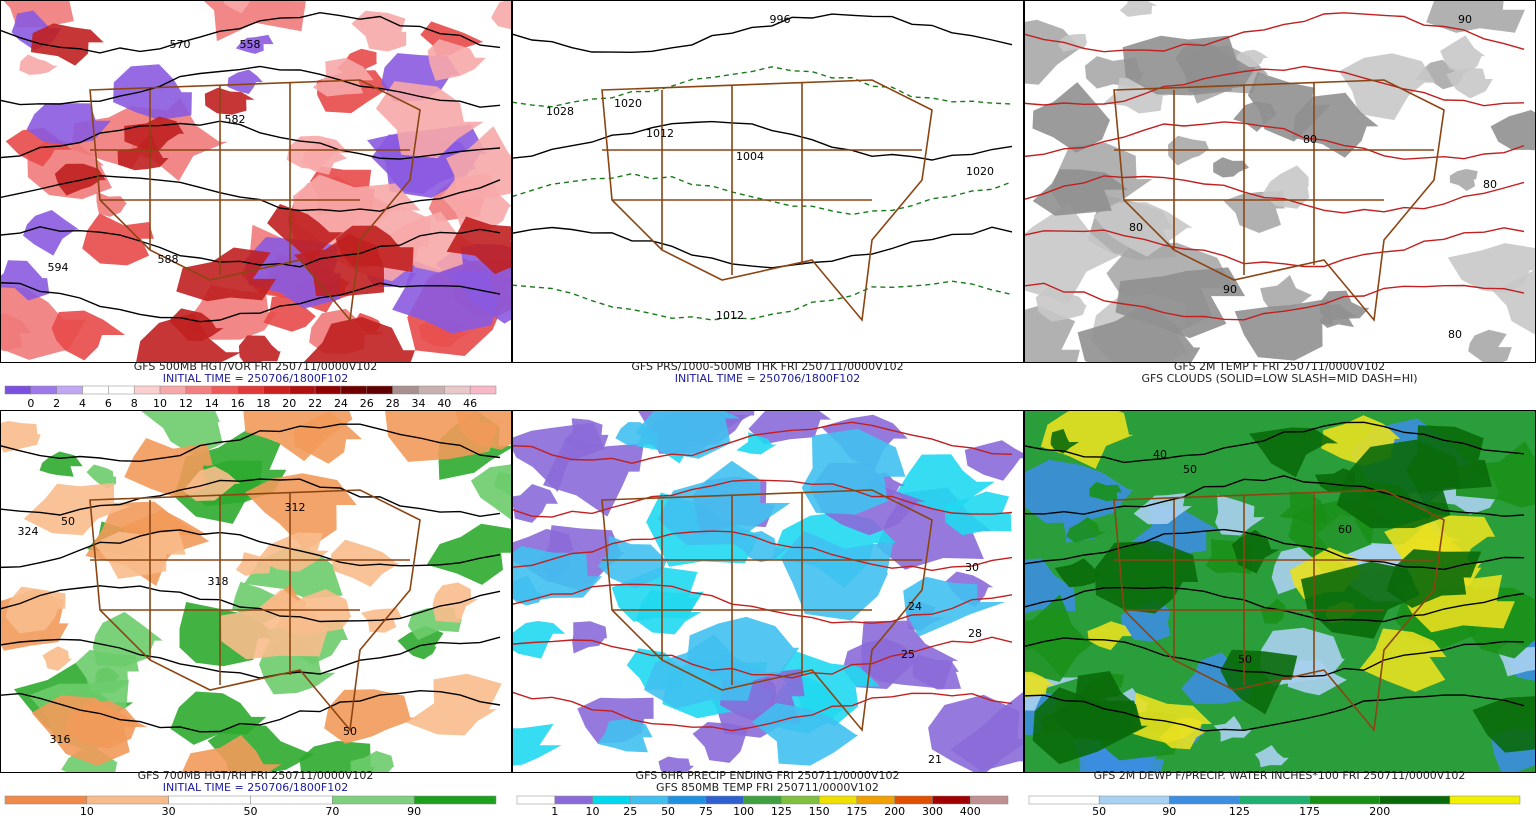  I want to click on contour-label: 1020, so click(980, 171).